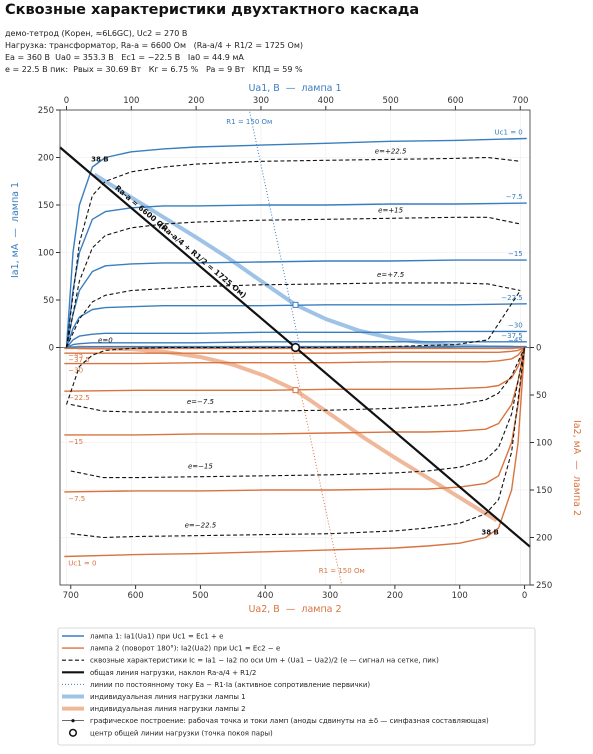  Describe the element at coordinates (46, 206) in the screenshot. I see `y-tick-label: 150` at that location.